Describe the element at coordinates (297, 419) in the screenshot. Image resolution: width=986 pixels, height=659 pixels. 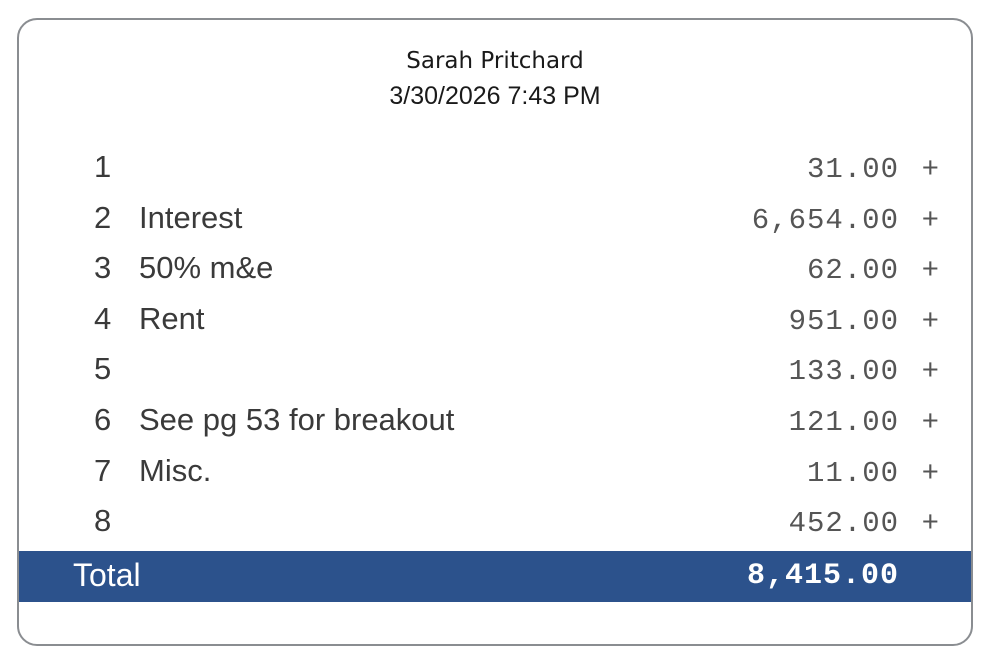
I see `line-description: See pg 53 for breakout` at that location.